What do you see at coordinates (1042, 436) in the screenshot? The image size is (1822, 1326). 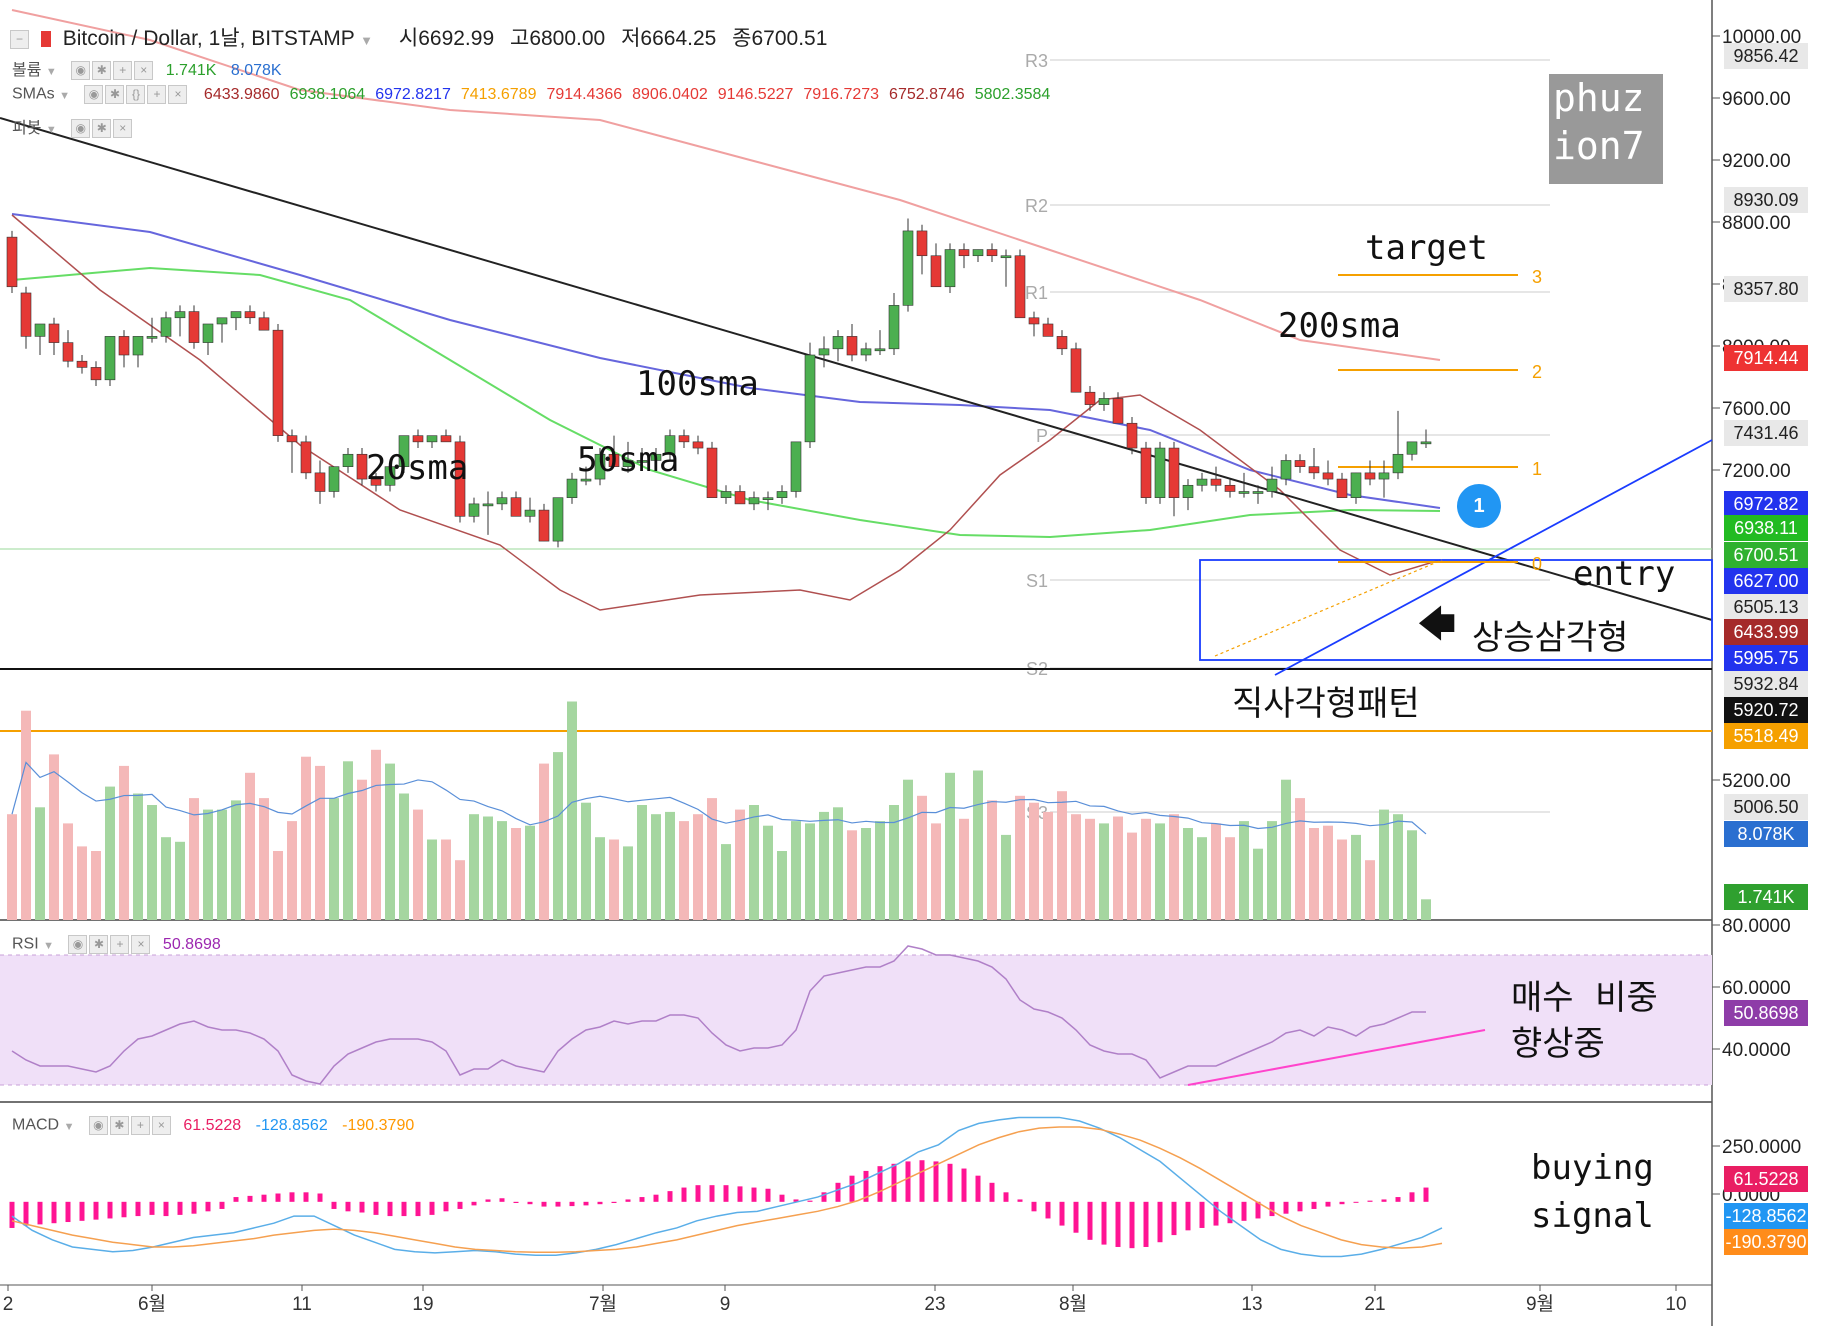 I see `pivot-label: P` at bounding box center [1042, 436].